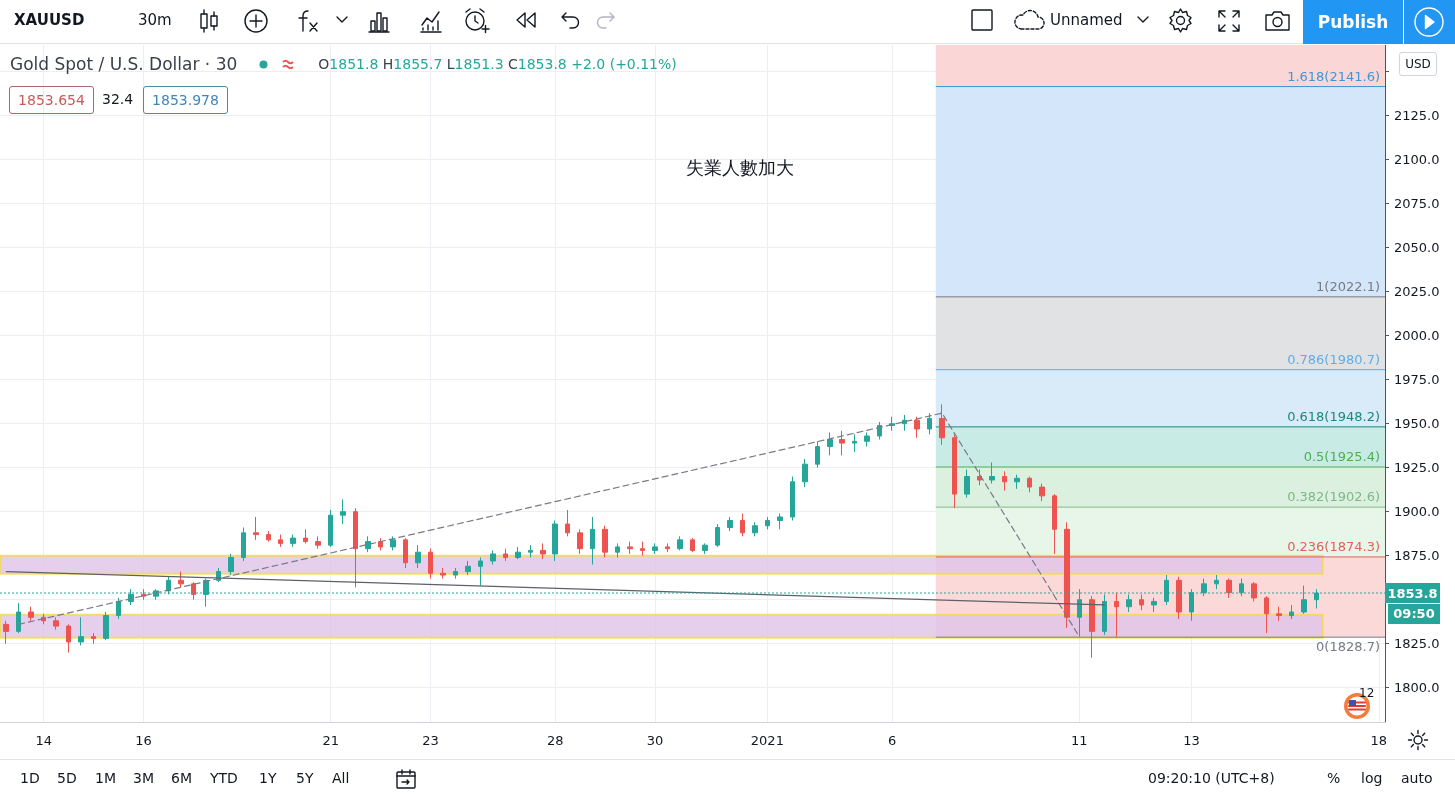 This screenshot has width=1455, height=811. Describe the element at coordinates (1348, 286) in the screenshot. I see `ref-line-label: 1(2022.1)` at that location.